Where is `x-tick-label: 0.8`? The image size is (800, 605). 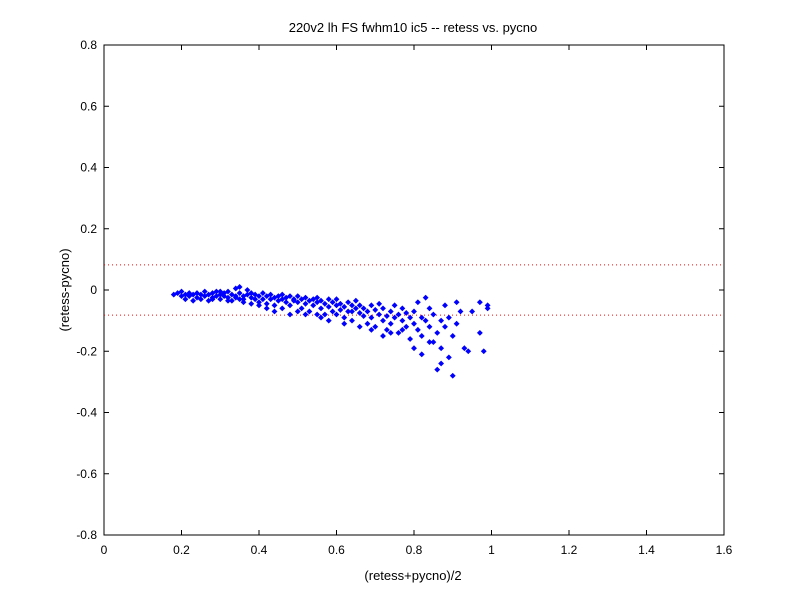
x-tick-label: 0.8 is located at coordinates (414, 550).